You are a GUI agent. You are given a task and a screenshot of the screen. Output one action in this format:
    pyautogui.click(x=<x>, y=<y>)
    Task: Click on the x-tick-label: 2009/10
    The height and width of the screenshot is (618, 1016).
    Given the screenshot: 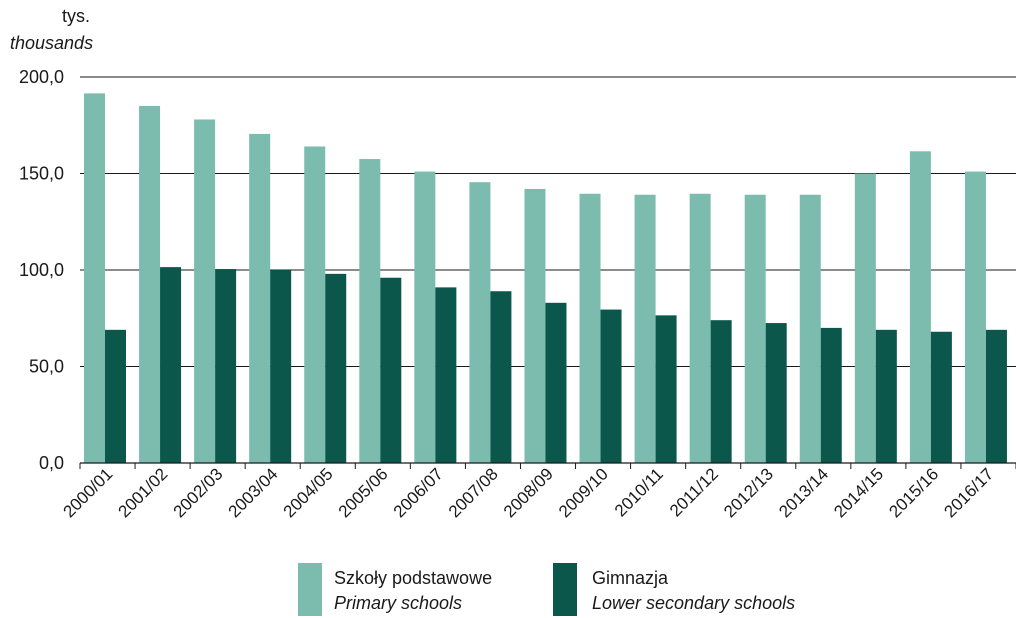 What is the action you would take?
    pyautogui.click(x=583, y=492)
    